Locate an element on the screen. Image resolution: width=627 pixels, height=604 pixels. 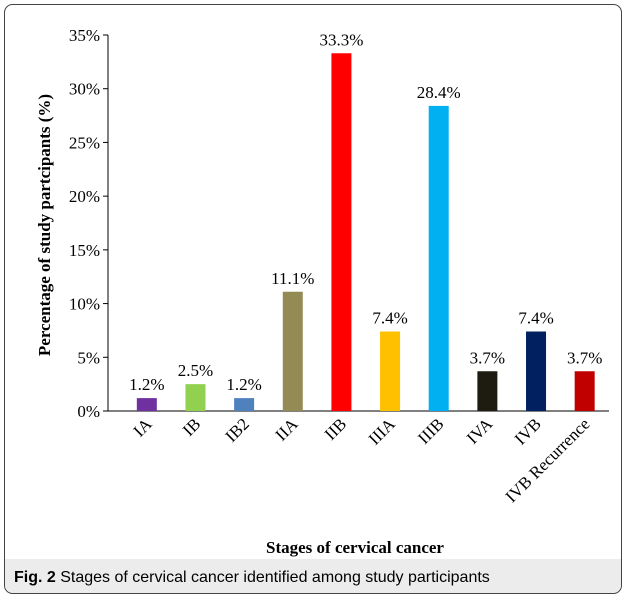
y-tick-label: 0% is located at coordinates (88, 411).